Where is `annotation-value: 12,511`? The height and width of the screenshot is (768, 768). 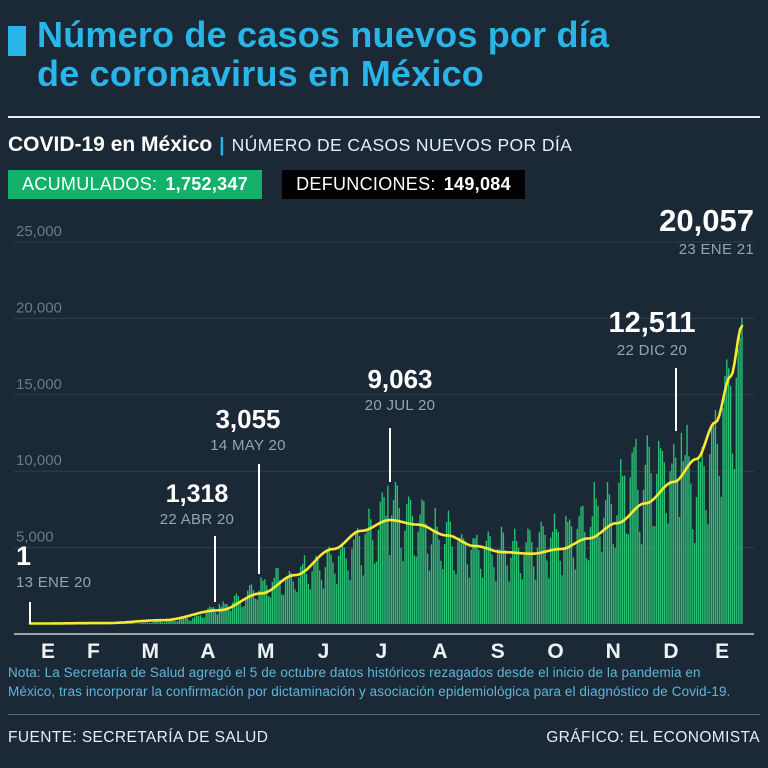 annotation-value: 12,511 is located at coordinates (652, 323).